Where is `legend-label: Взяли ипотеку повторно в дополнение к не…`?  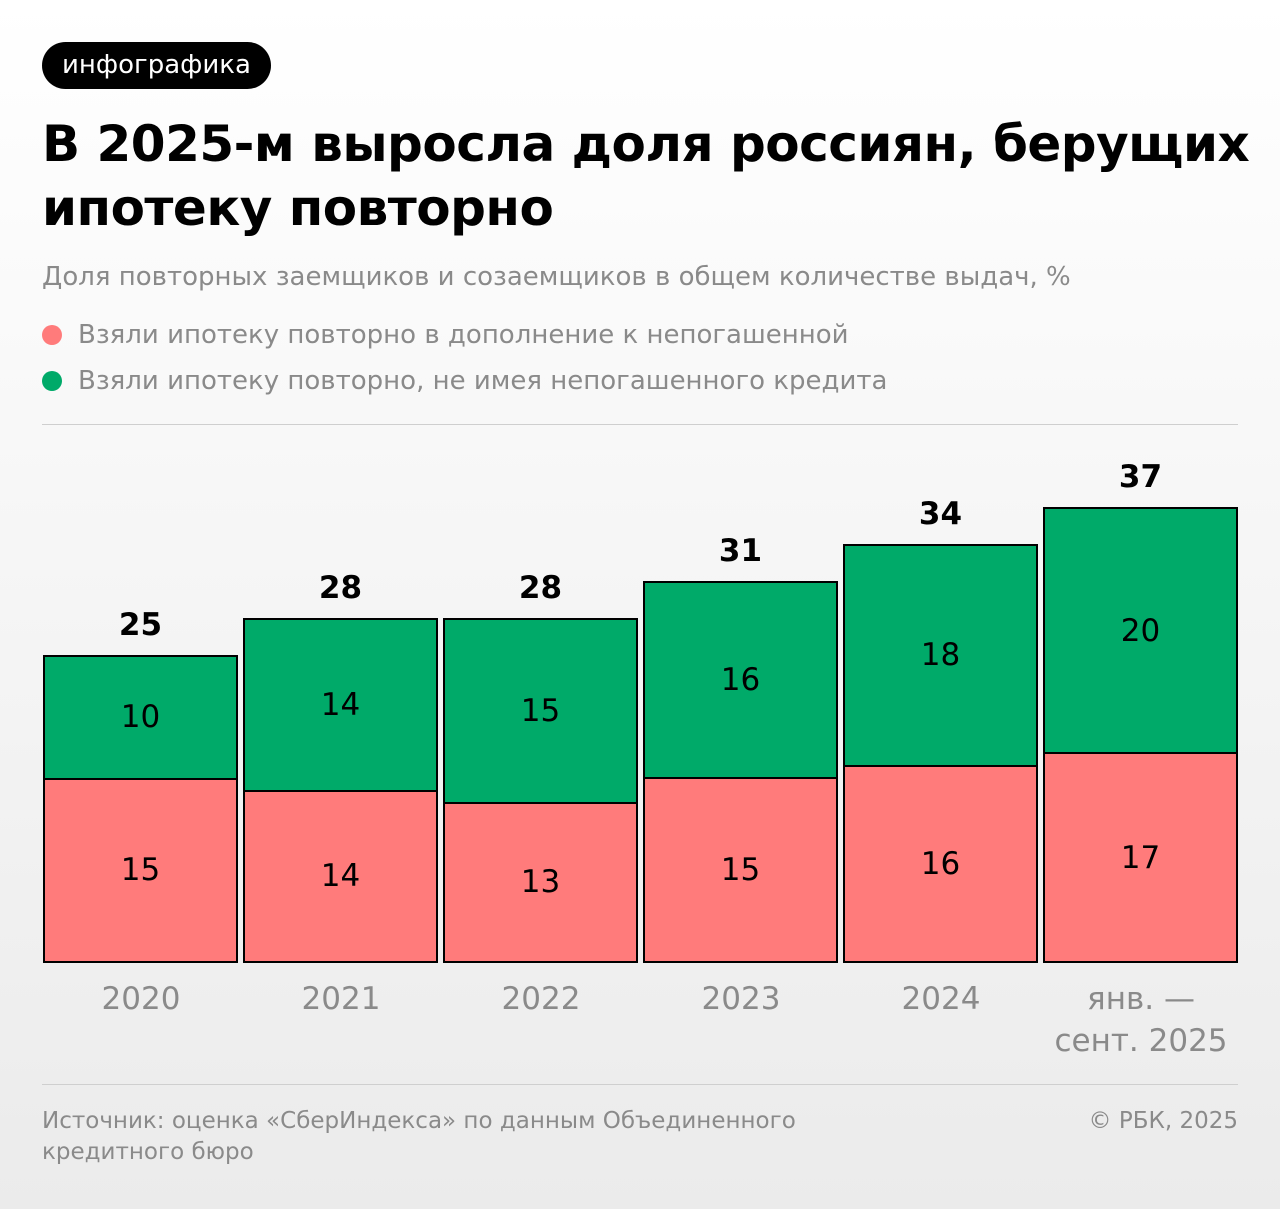 legend-label: Взяли ипотеку повторно в дополнение к не… is located at coordinates (463, 335).